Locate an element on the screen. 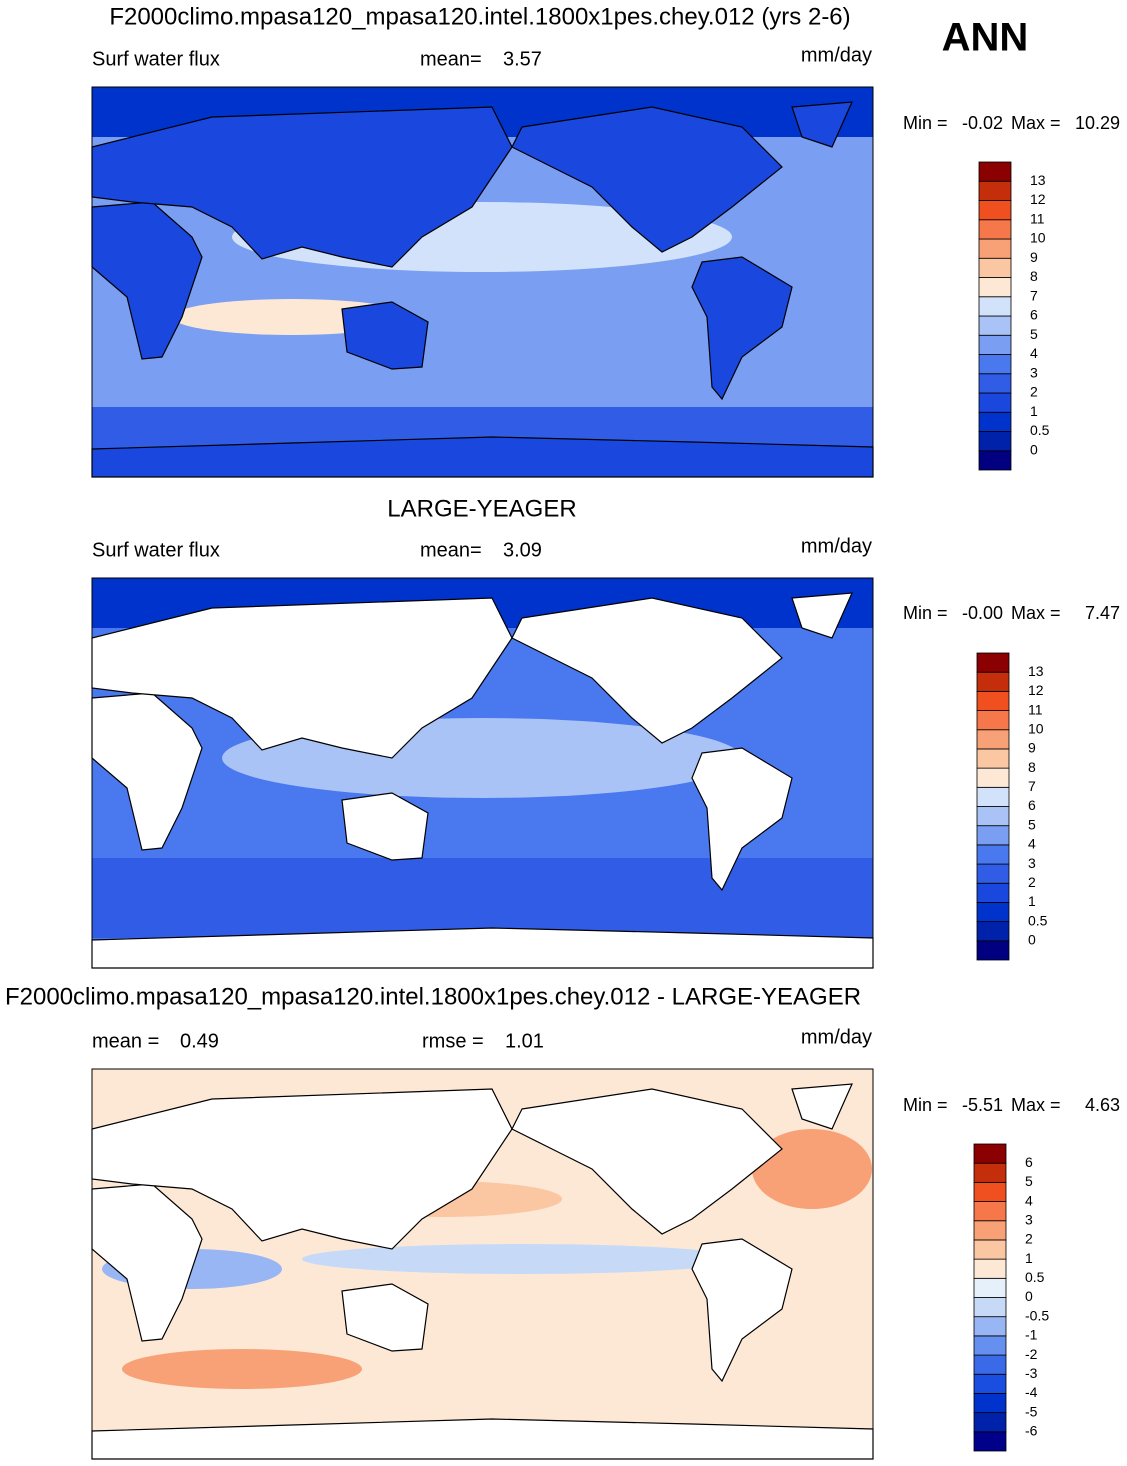 This screenshot has height=1466, width=1127. season: ANN is located at coordinates (985, 38).